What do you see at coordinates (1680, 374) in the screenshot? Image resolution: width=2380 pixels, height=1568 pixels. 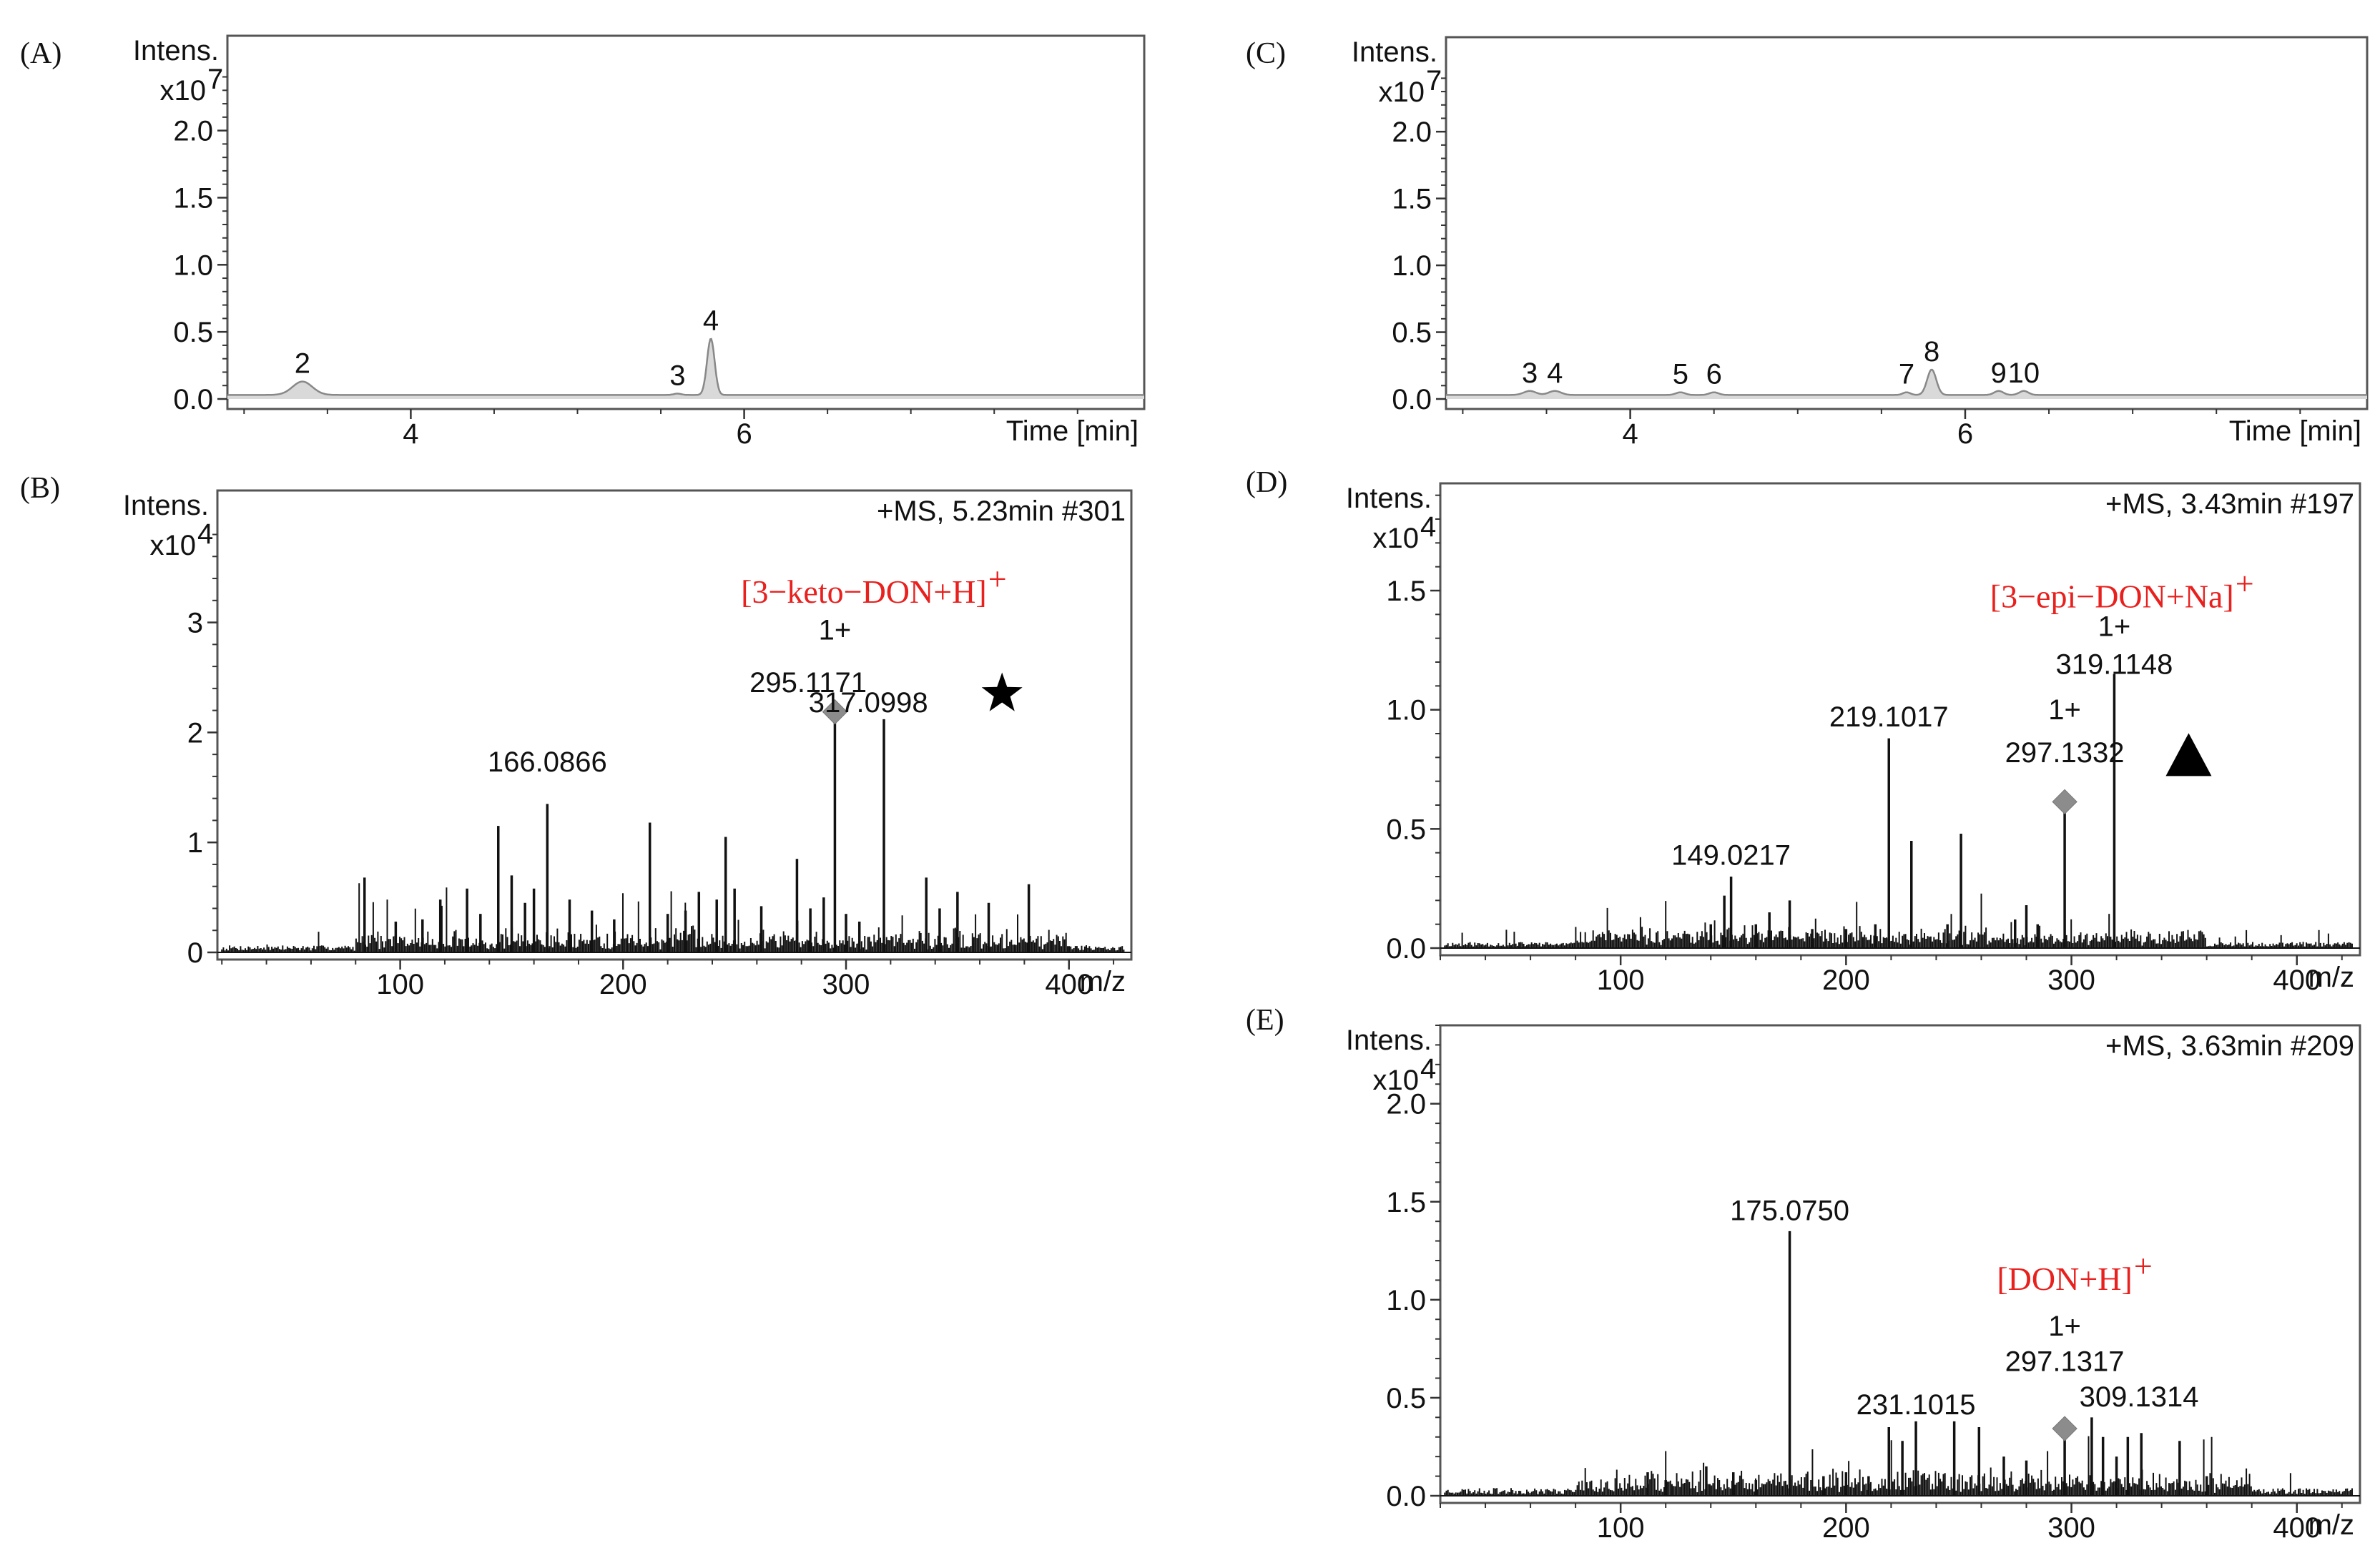 I see `peak-label: 5` at bounding box center [1680, 374].